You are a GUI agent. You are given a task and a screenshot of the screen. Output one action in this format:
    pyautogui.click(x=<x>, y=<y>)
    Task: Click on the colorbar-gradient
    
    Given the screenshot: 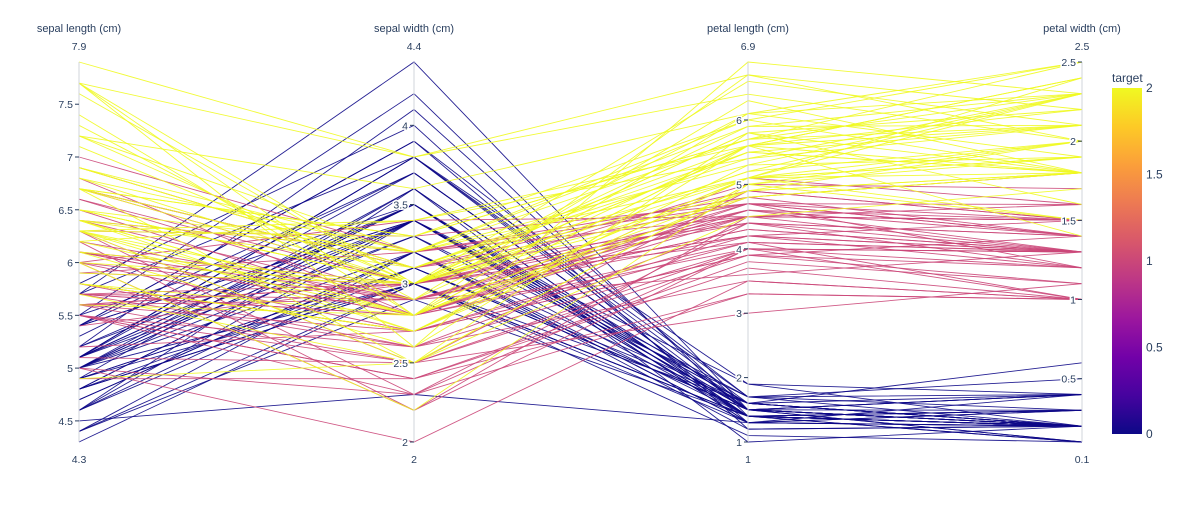 What is the action you would take?
    pyautogui.click(x=1127, y=261)
    